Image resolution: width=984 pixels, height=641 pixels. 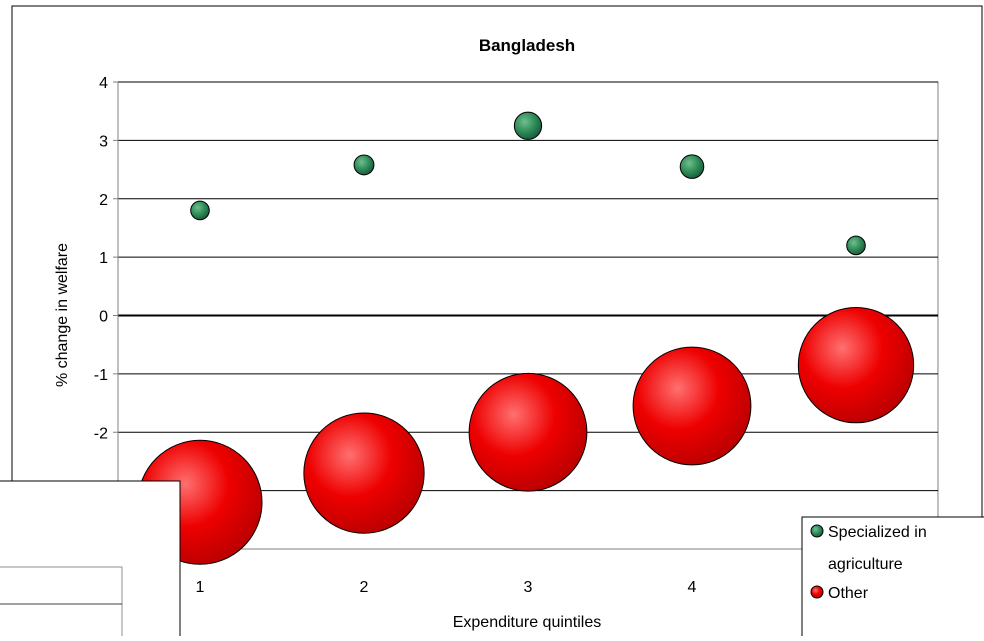 What do you see at coordinates (877, 532) in the screenshot?
I see `legend-label-agriculture-line1: Specialized in` at bounding box center [877, 532].